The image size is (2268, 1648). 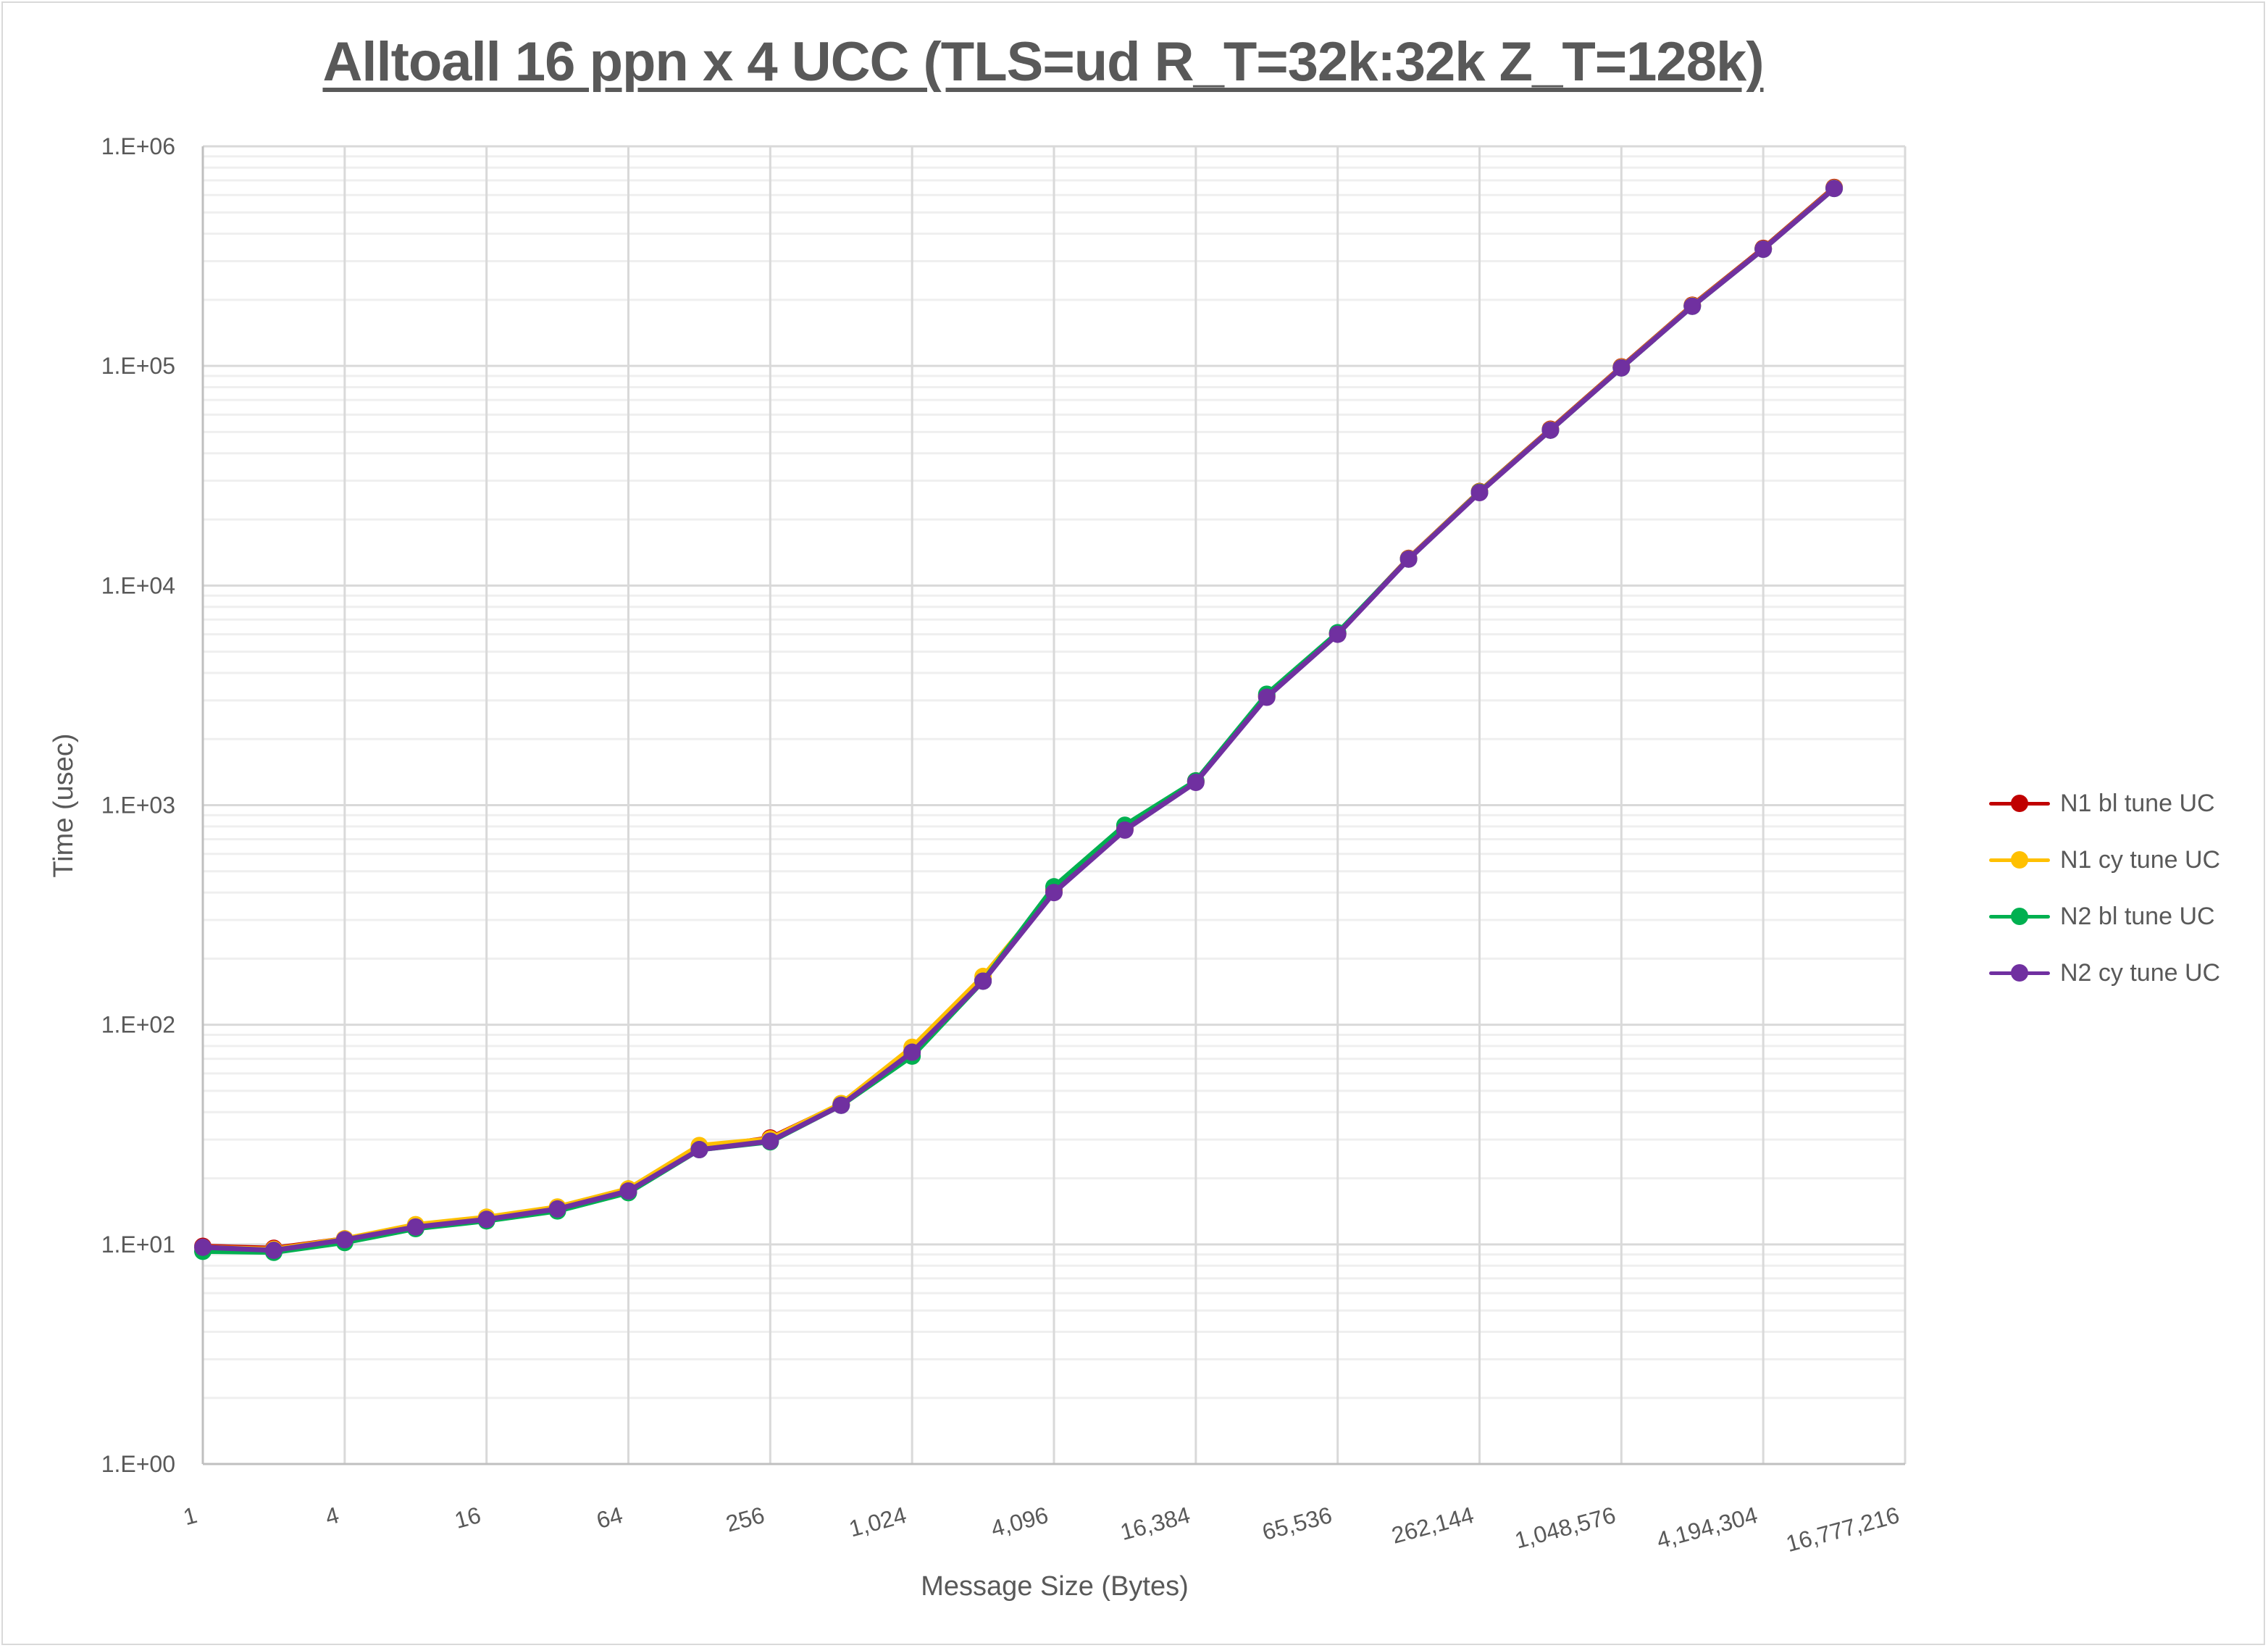 What do you see at coordinates (332, 1516) in the screenshot?
I see `x-tick-label: 4` at bounding box center [332, 1516].